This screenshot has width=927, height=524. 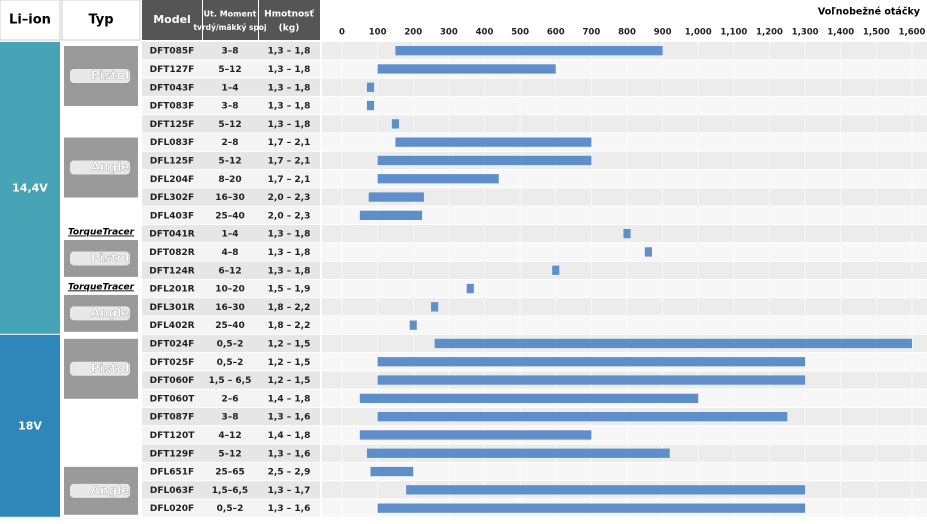 What do you see at coordinates (912, 33) in the screenshot?
I see `x-tick-label: 1,600` at bounding box center [912, 33].